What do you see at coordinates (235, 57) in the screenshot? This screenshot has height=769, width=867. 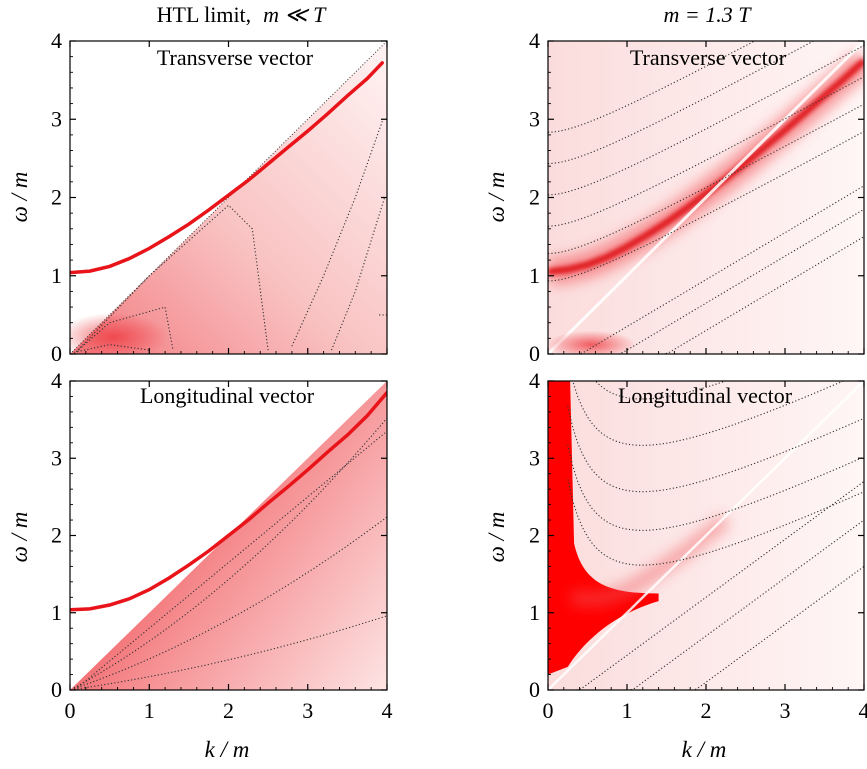 I see `label-transverse-left: Transverse vector` at bounding box center [235, 57].